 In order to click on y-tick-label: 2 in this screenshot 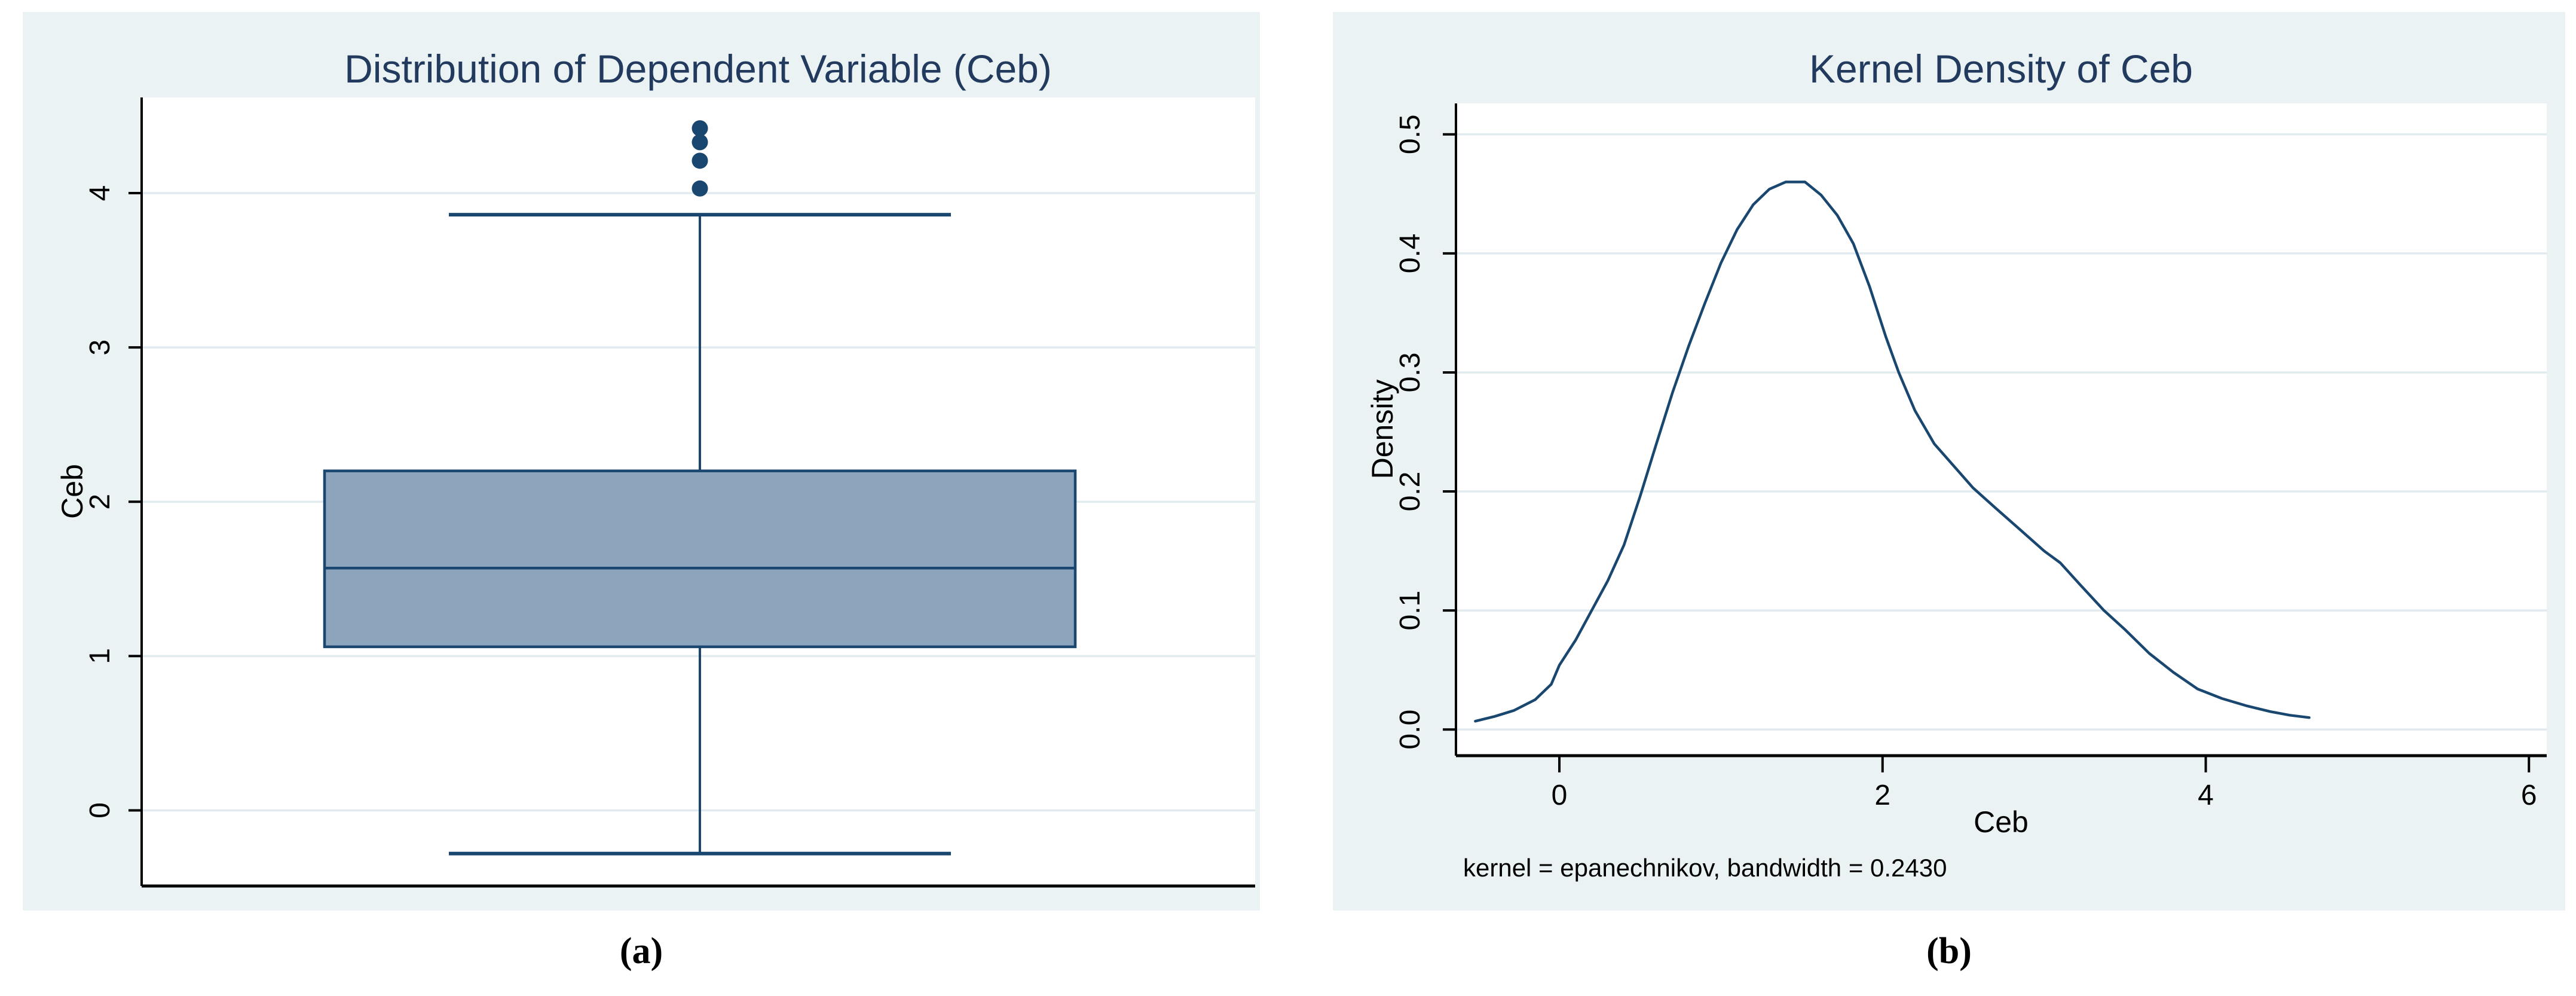, I will do `click(100, 502)`.